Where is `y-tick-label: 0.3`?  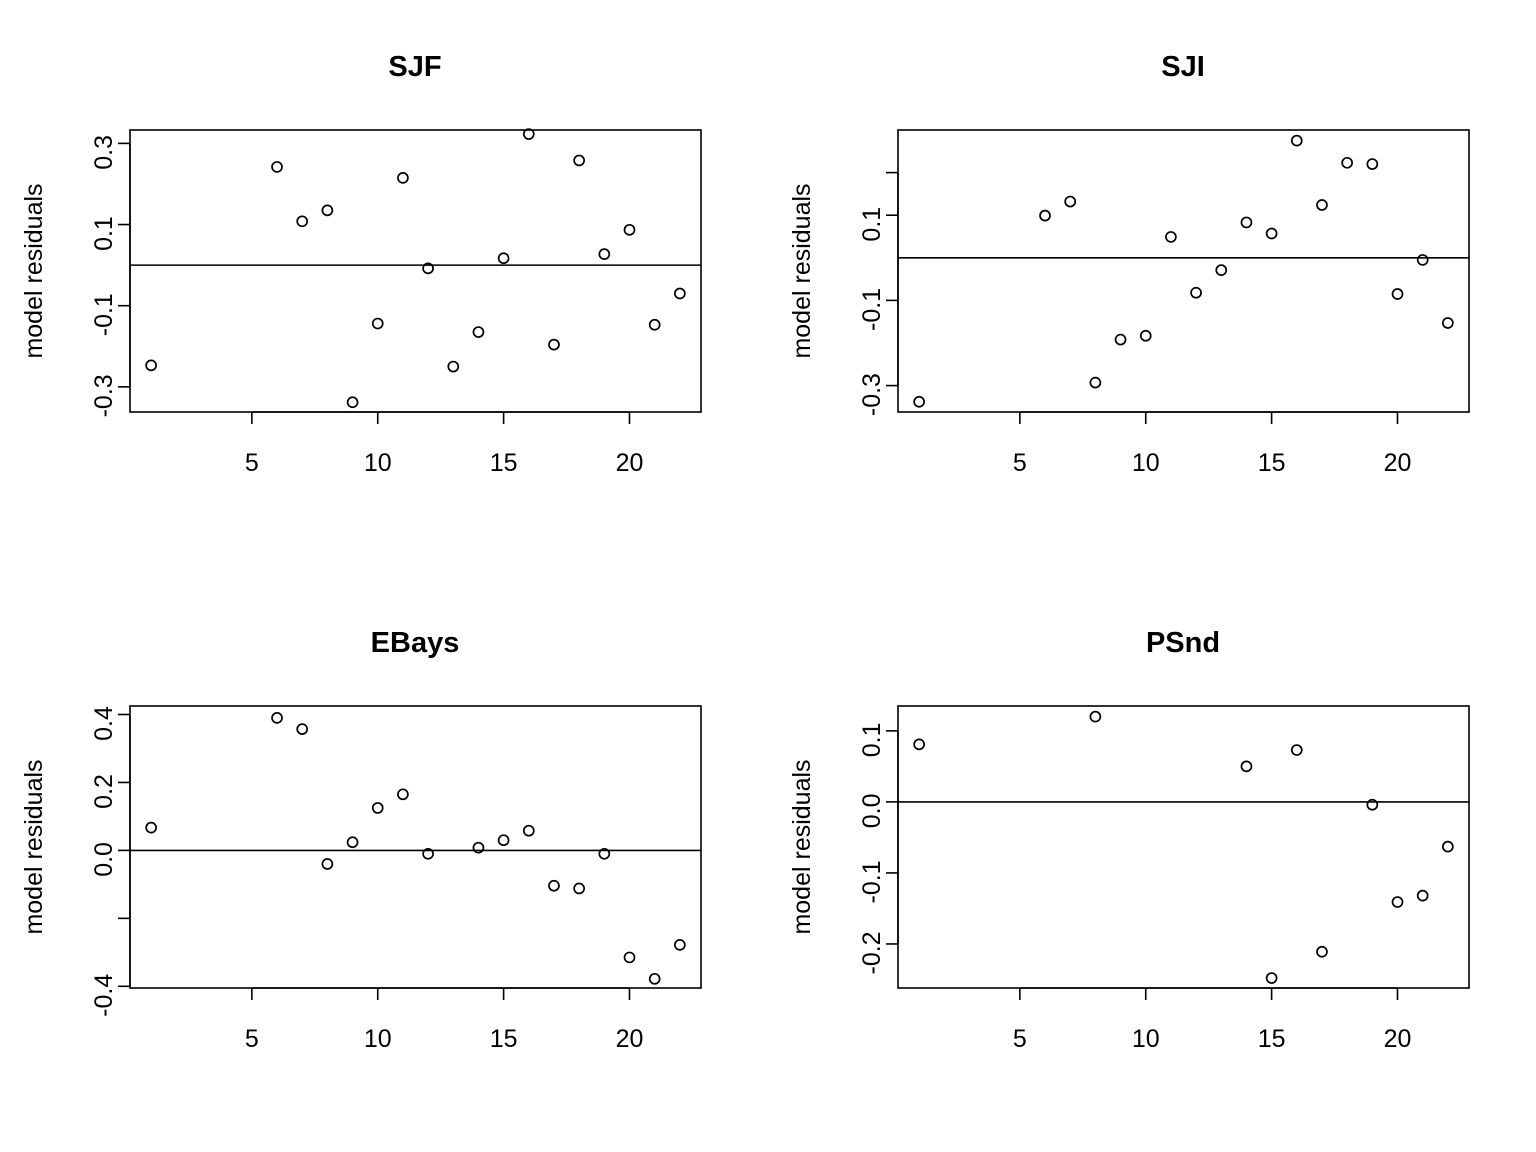
y-tick-label: 0.3 is located at coordinates (104, 152).